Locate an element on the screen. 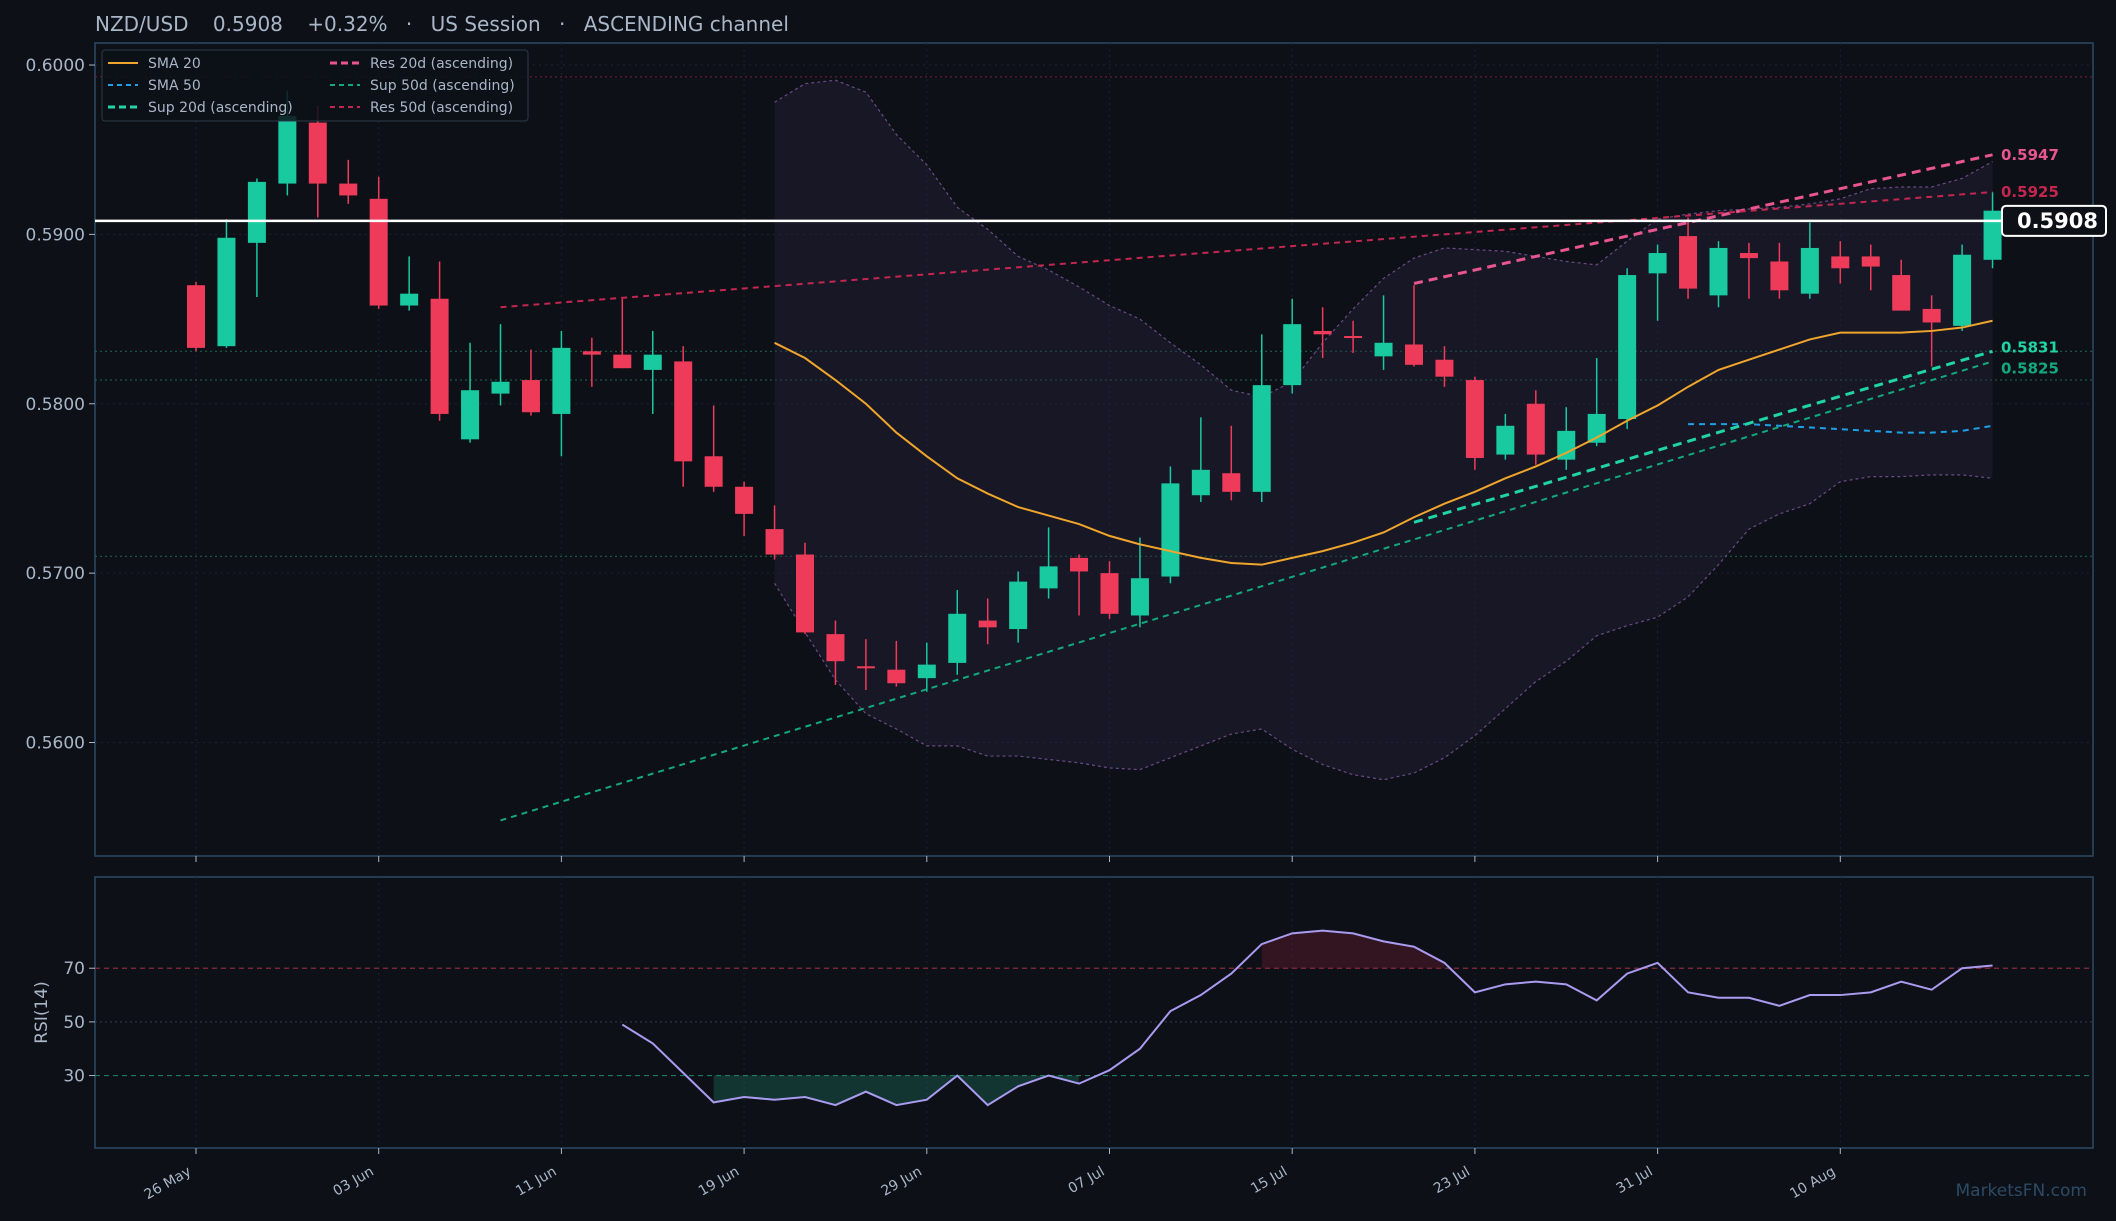  x-tick-label: 15 Jul is located at coordinates (1269, 1180).